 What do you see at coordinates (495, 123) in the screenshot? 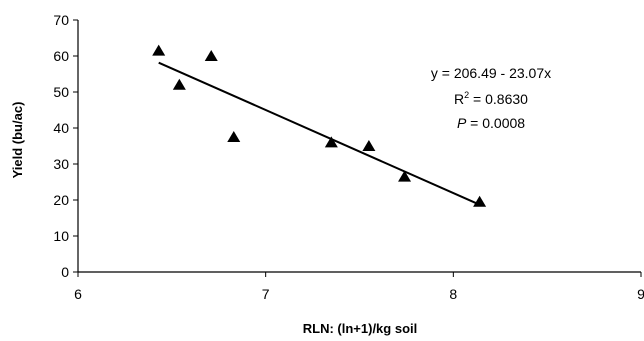
I see `p-value: = 0.0008` at bounding box center [495, 123].